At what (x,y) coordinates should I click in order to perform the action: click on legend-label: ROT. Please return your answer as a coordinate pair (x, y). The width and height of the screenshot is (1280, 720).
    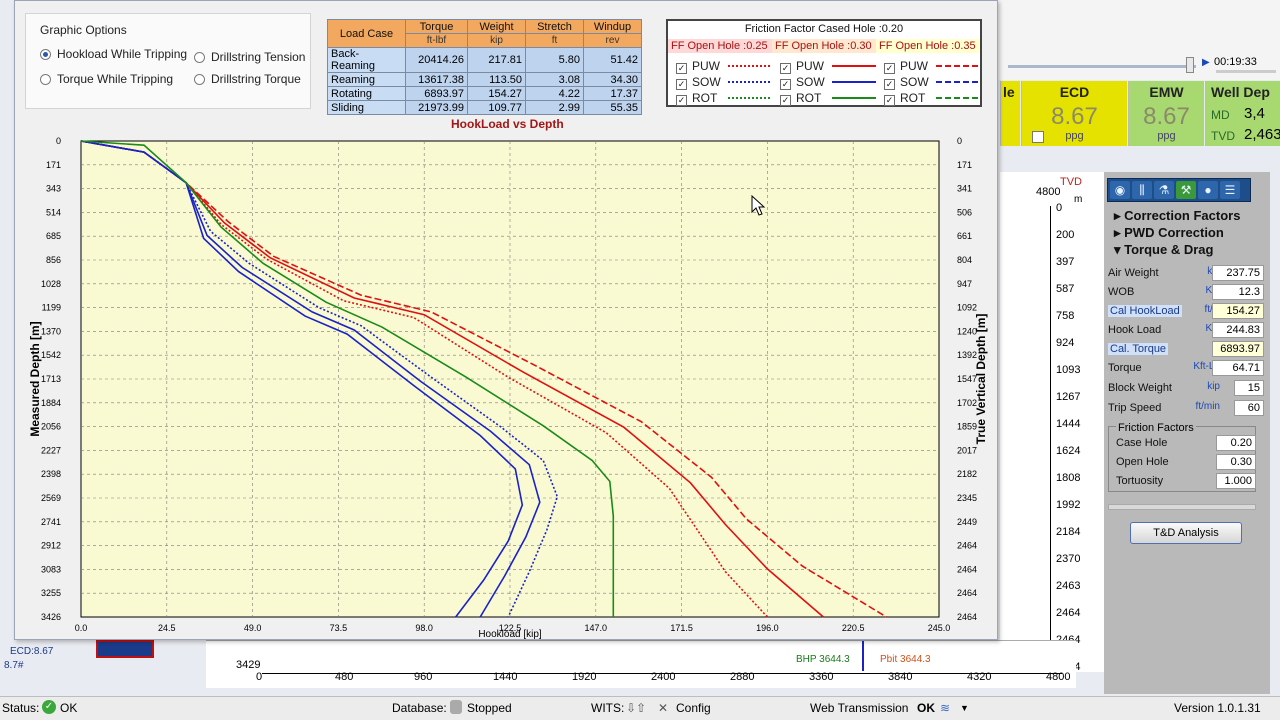
    Looking at the image, I should click on (809, 98).